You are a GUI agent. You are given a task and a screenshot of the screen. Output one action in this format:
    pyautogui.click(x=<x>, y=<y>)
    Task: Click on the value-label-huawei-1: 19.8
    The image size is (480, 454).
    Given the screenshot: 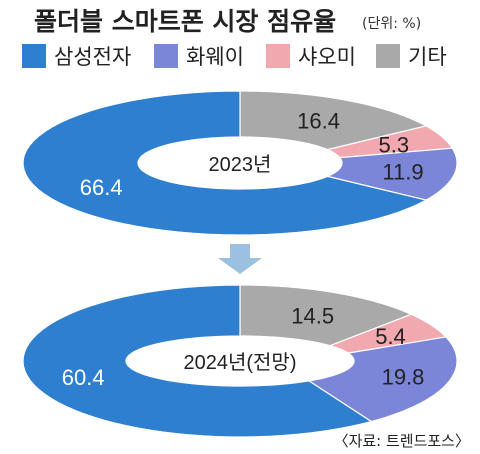 What is the action you would take?
    pyautogui.click(x=403, y=377)
    